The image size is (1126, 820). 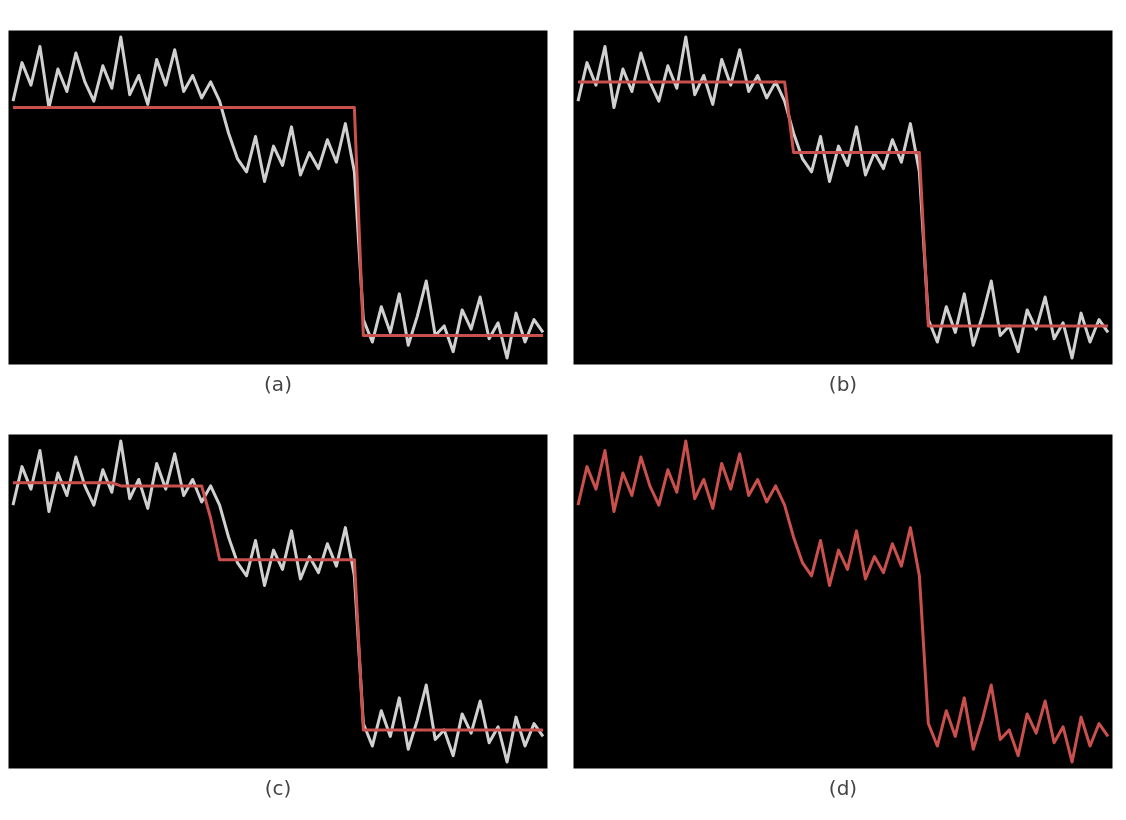 What do you see at coordinates (843, 787) in the screenshot?
I see `text: (d)` at bounding box center [843, 787].